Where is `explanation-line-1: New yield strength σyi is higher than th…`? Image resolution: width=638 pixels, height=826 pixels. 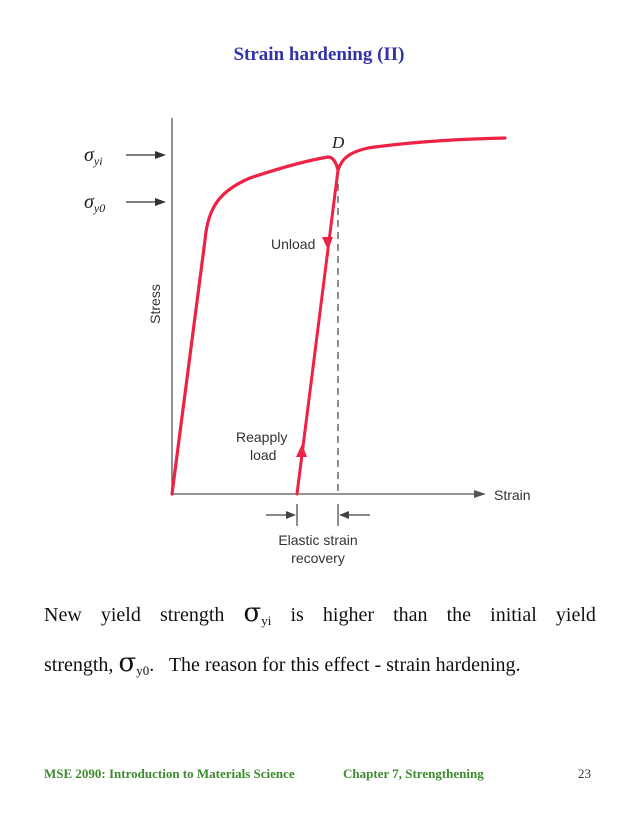
explanation-line-1: New yield strength σyi is higher than th… is located at coordinates (320, 613).